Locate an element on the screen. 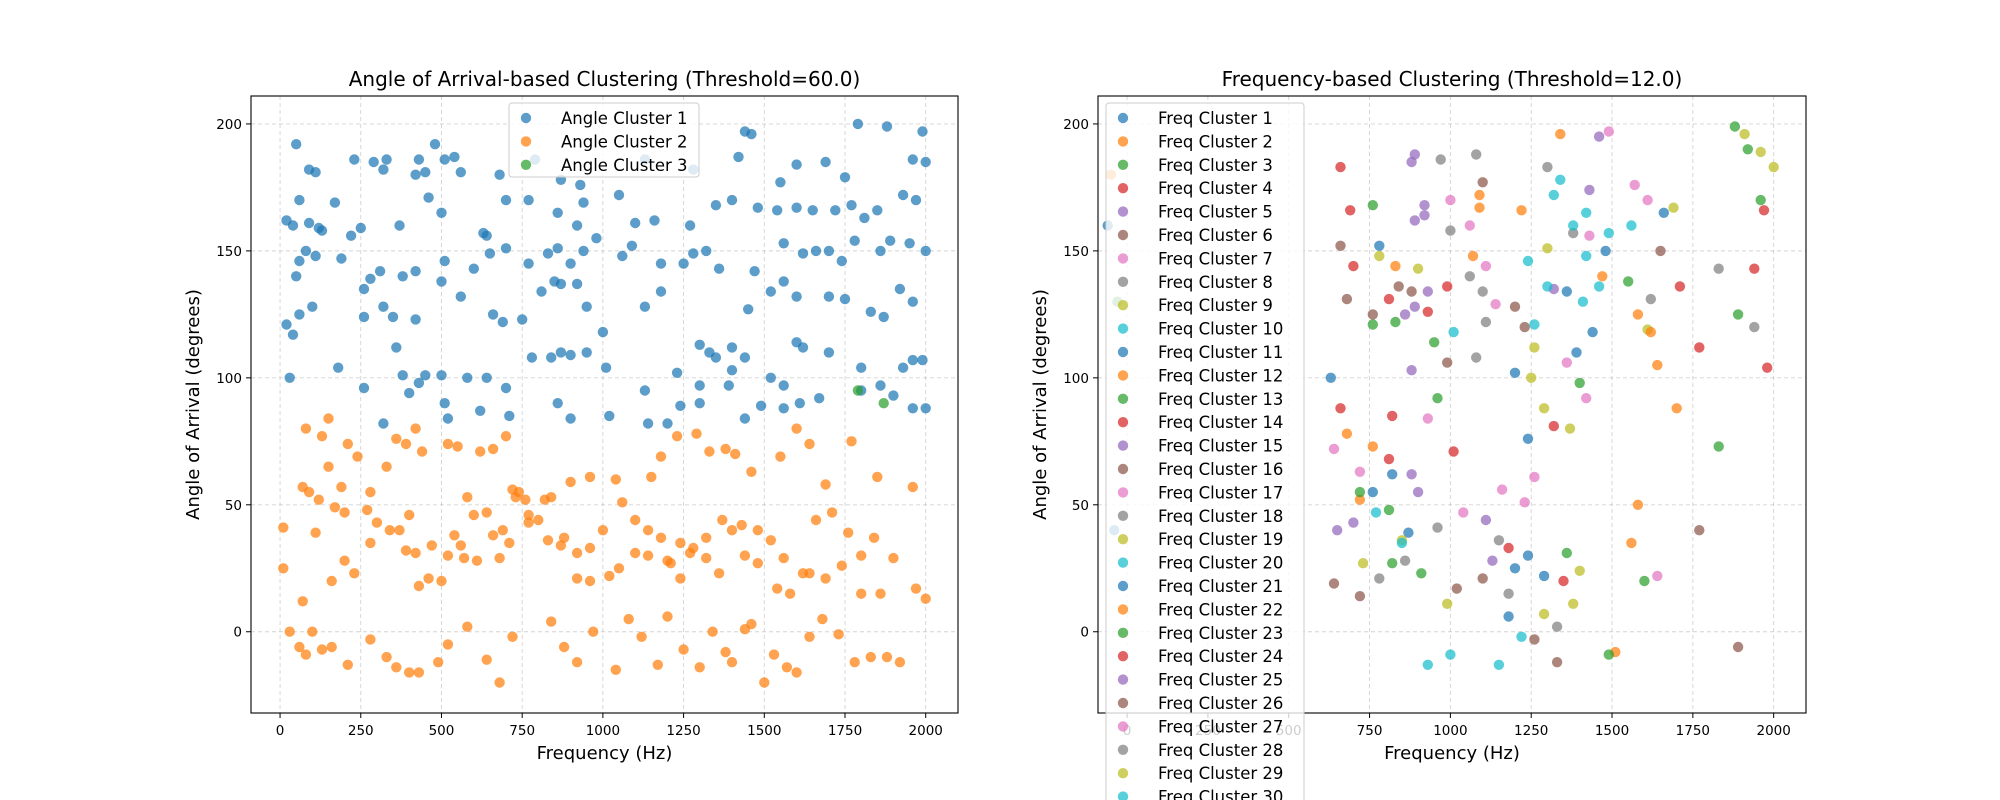 Image resolution: width=2000 pixels, height=800 pixels. legend-entry: Freq Cluster 17 is located at coordinates (1200, 492).